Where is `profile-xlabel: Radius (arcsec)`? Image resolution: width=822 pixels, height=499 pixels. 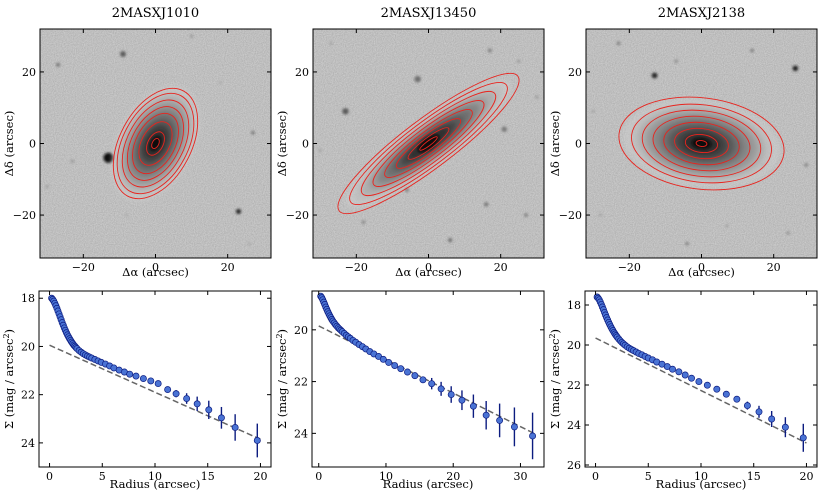
profile-xlabel: Radius (arcsec) is located at coordinates (155, 484).